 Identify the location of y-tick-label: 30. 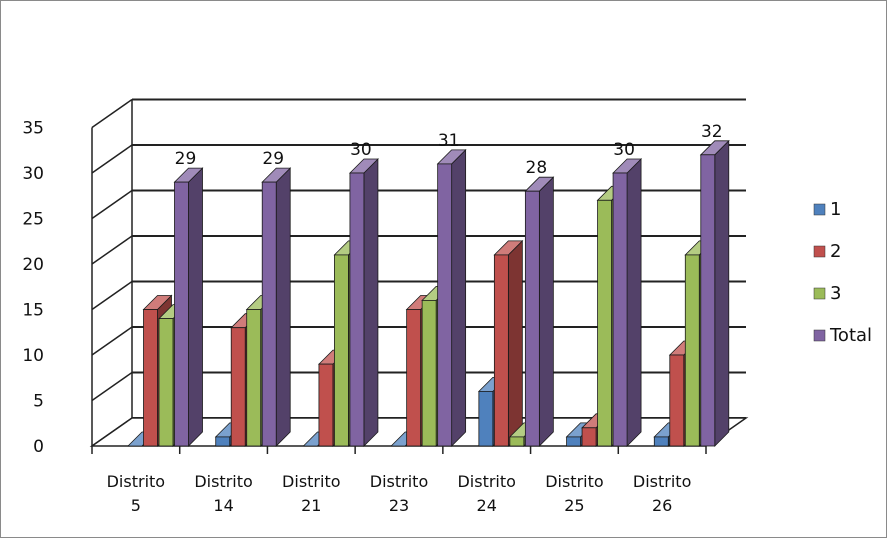
(33, 174).